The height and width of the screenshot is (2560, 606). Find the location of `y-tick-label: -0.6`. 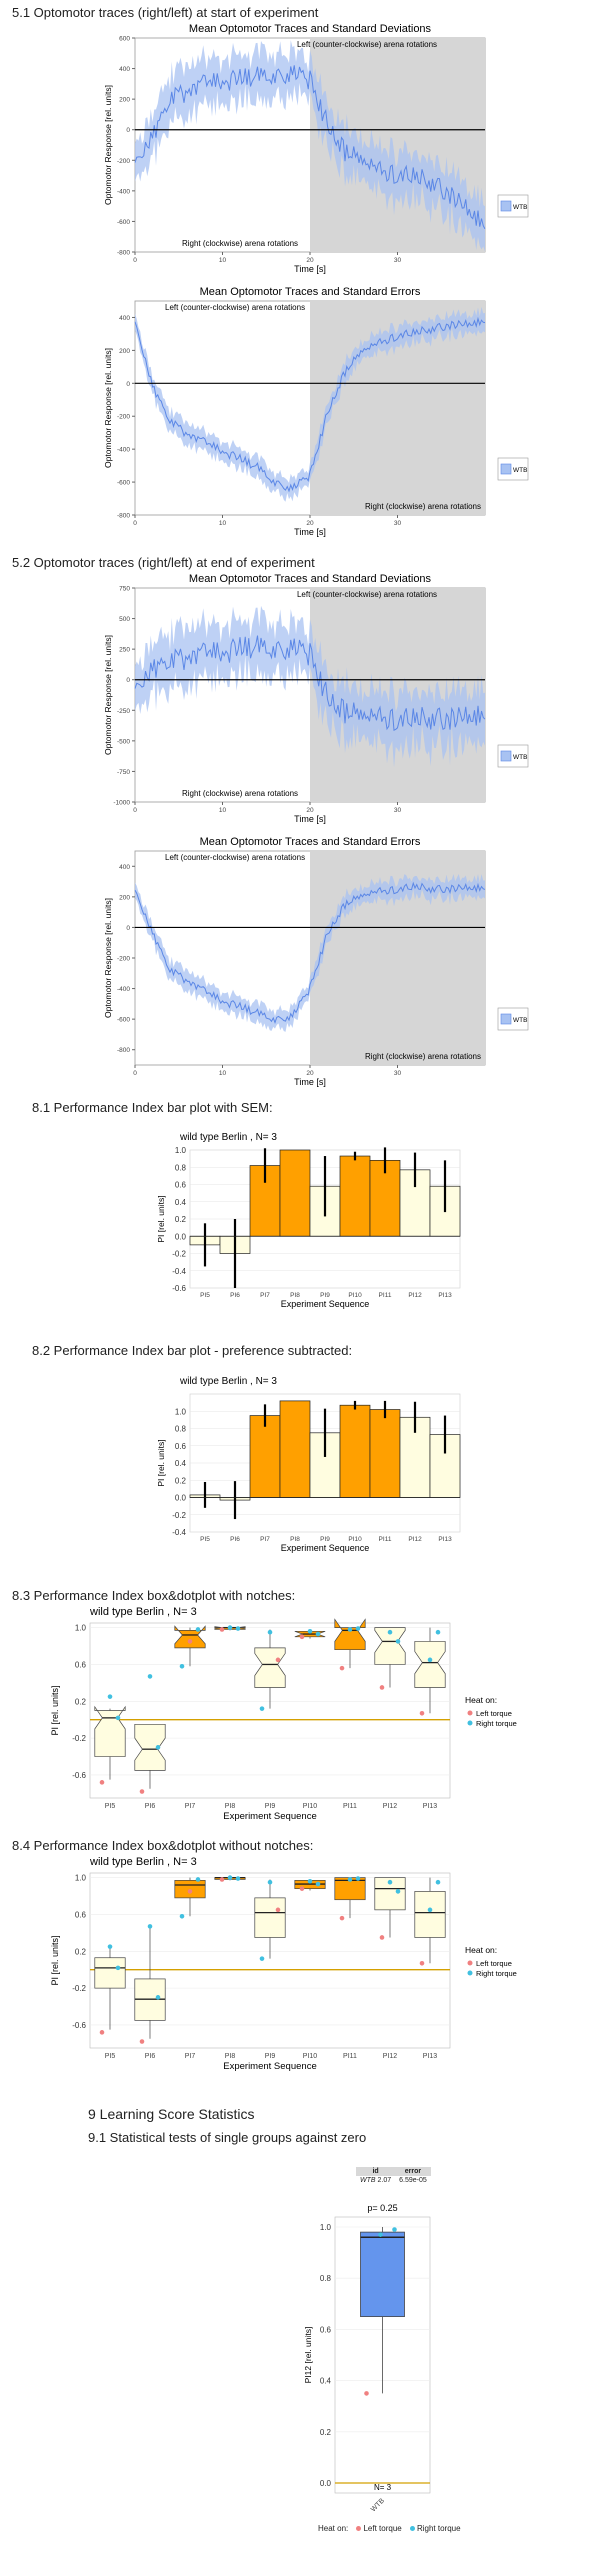

y-tick-label: -0.6 is located at coordinates (79, 1775).